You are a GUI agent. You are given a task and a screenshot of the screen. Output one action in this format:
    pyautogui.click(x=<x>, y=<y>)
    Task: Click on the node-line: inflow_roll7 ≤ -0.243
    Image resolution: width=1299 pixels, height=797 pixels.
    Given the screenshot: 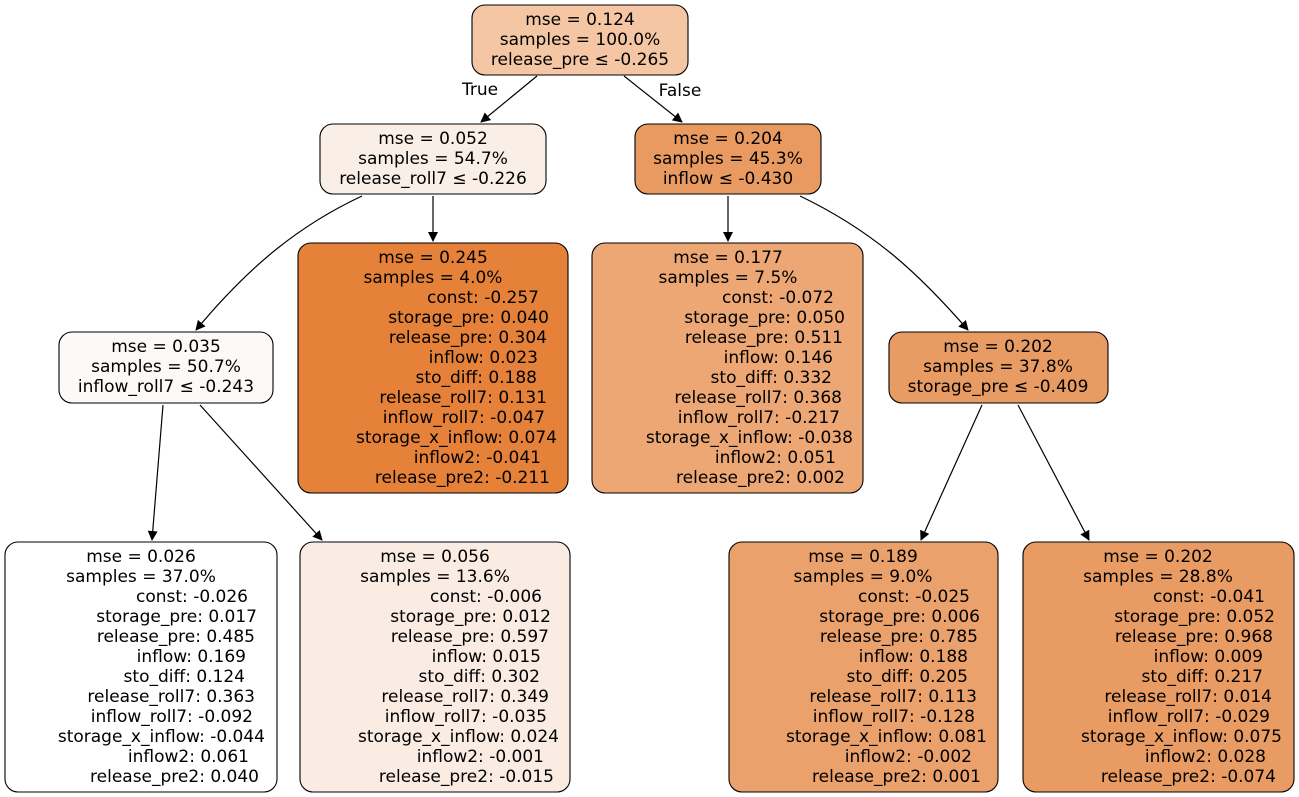 What is the action you would take?
    pyautogui.click(x=166, y=387)
    